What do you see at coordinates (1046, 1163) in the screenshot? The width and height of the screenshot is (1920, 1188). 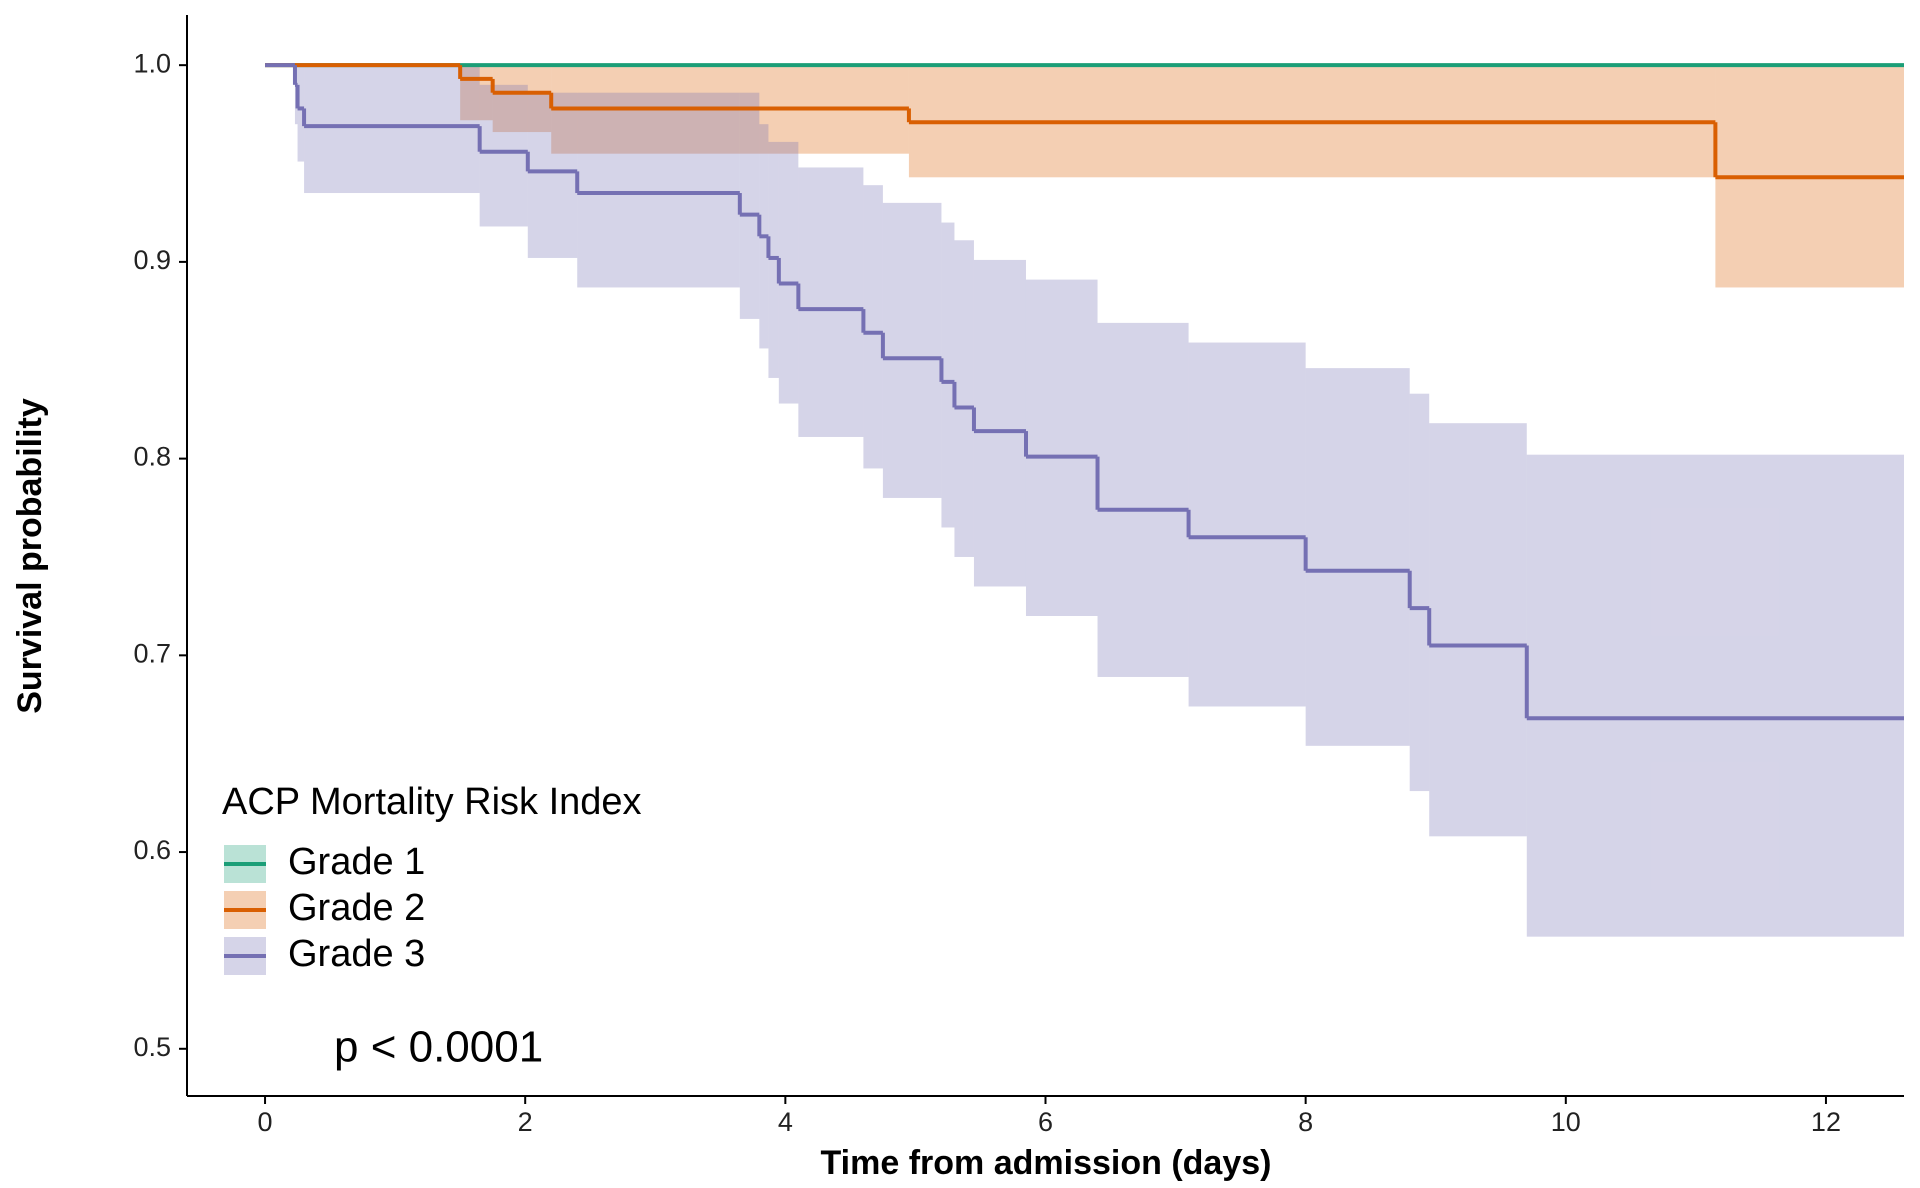 I see `x-axis-title: Time from admission (days)` at bounding box center [1046, 1163].